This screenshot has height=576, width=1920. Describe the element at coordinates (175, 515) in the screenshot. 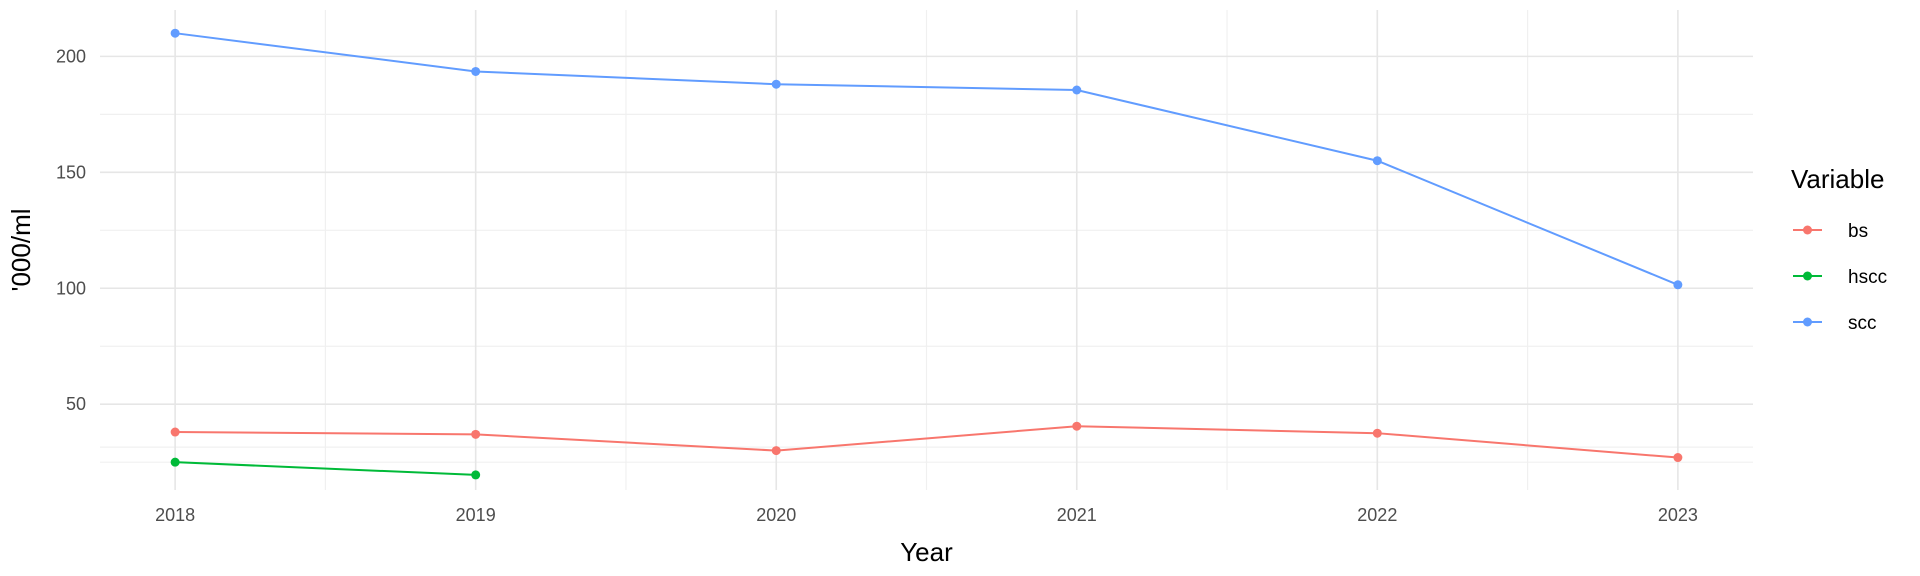

I see `x-tick-label: 2018` at that location.